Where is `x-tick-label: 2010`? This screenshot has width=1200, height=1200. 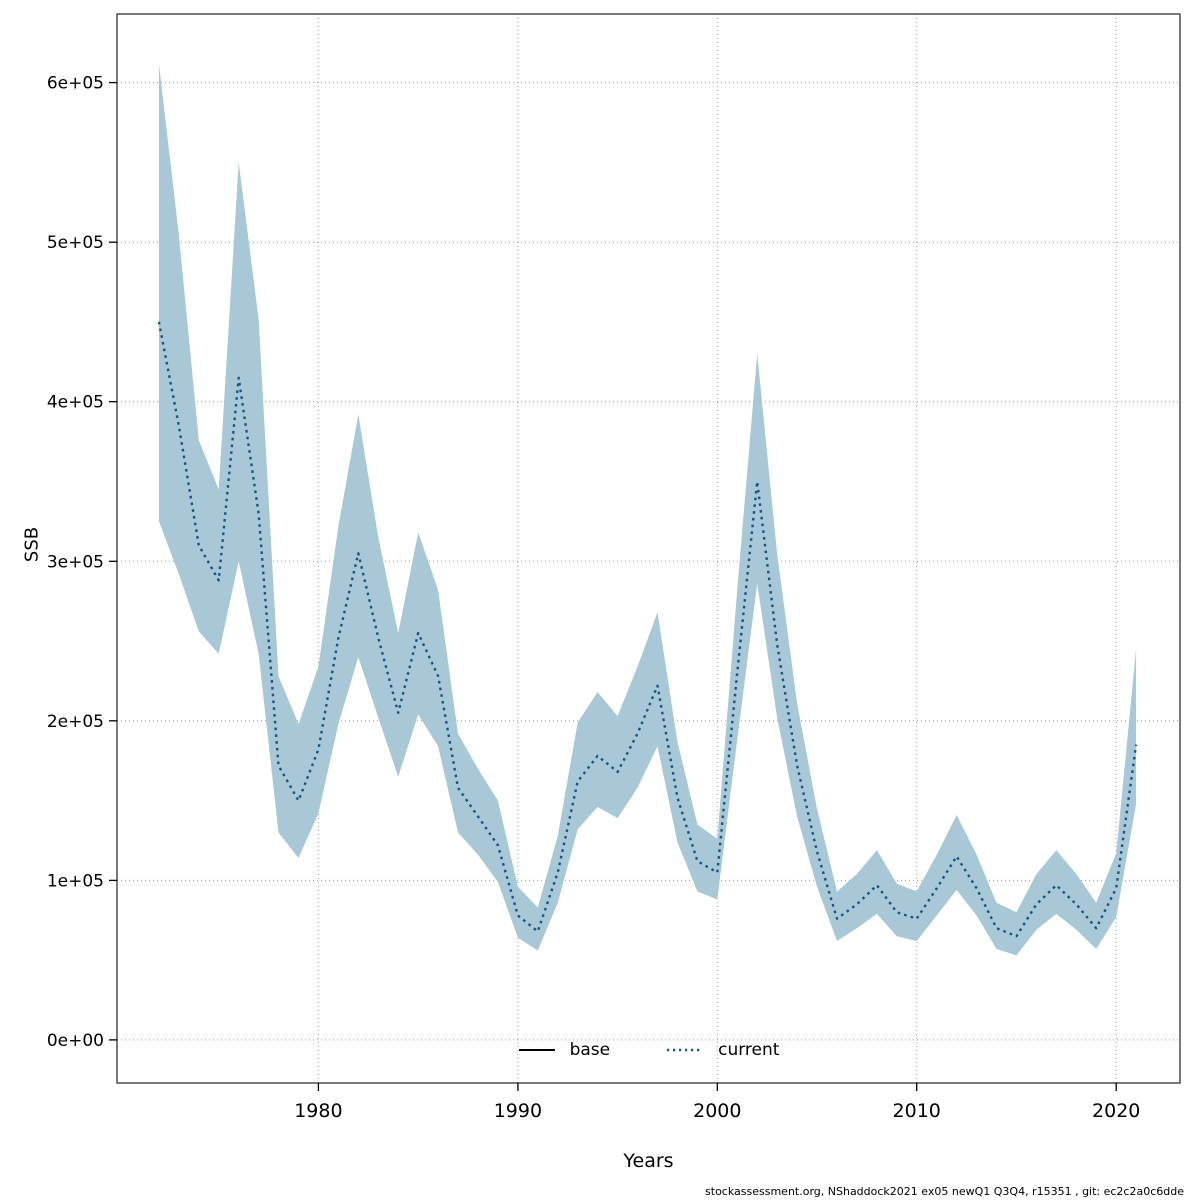
x-tick-label: 2010 is located at coordinates (917, 1111).